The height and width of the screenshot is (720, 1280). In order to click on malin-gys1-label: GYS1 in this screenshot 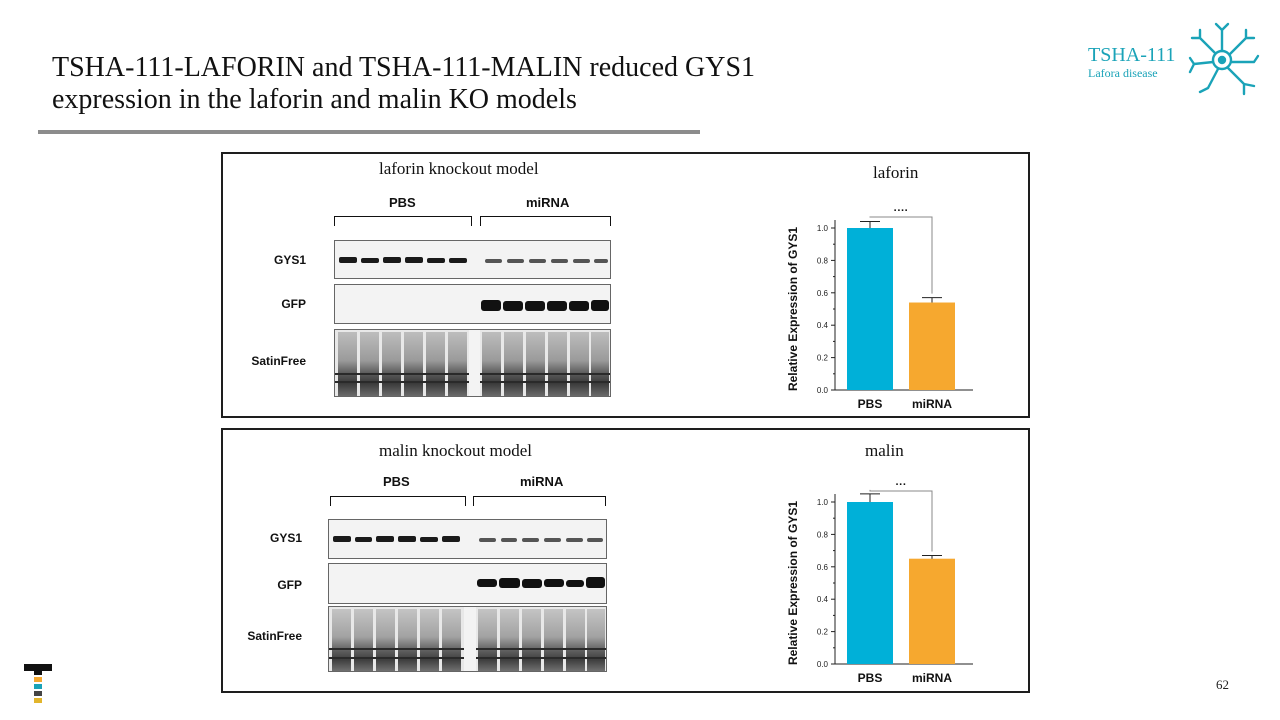, I will do `click(285, 538)`.